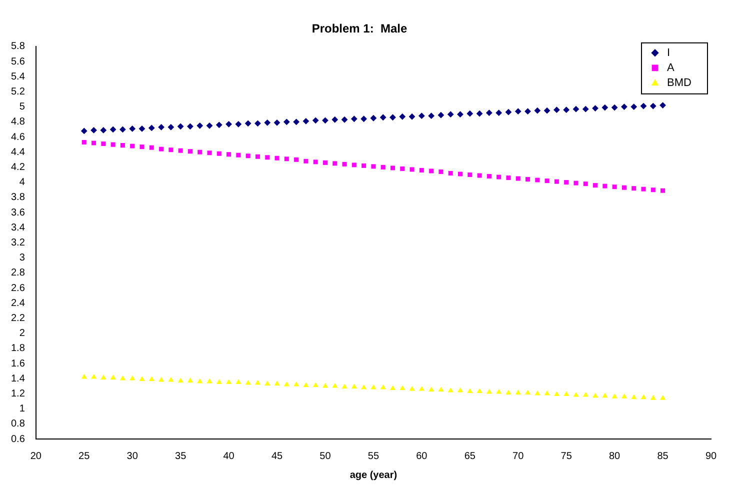 The width and height of the screenshot is (733, 493). Describe the element at coordinates (18, 424) in the screenshot. I see `y-tick-label: 0.8` at that location.